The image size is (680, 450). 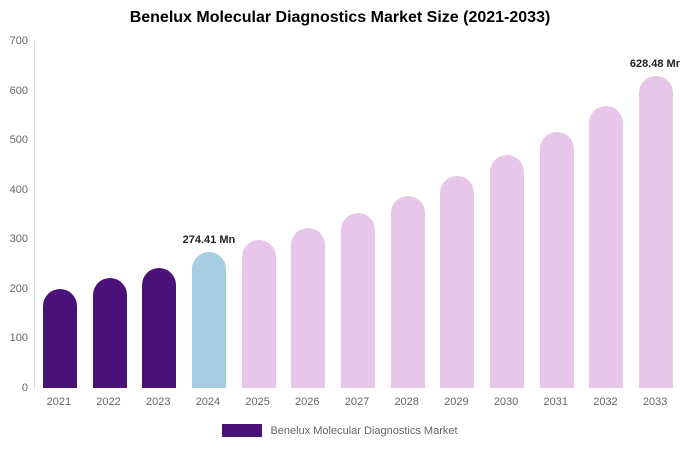 I want to click on legend-item: Benelux Molecular Diagnostics Market, so click(x=340, y=430).